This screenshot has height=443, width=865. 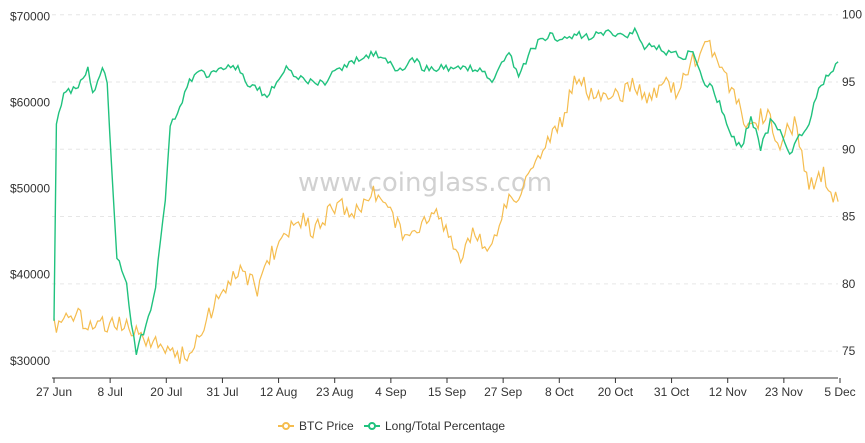 I want to click on left-y-axis: $30000 $40000 $50000 $60000 $70000, so click(x=30, y=189).